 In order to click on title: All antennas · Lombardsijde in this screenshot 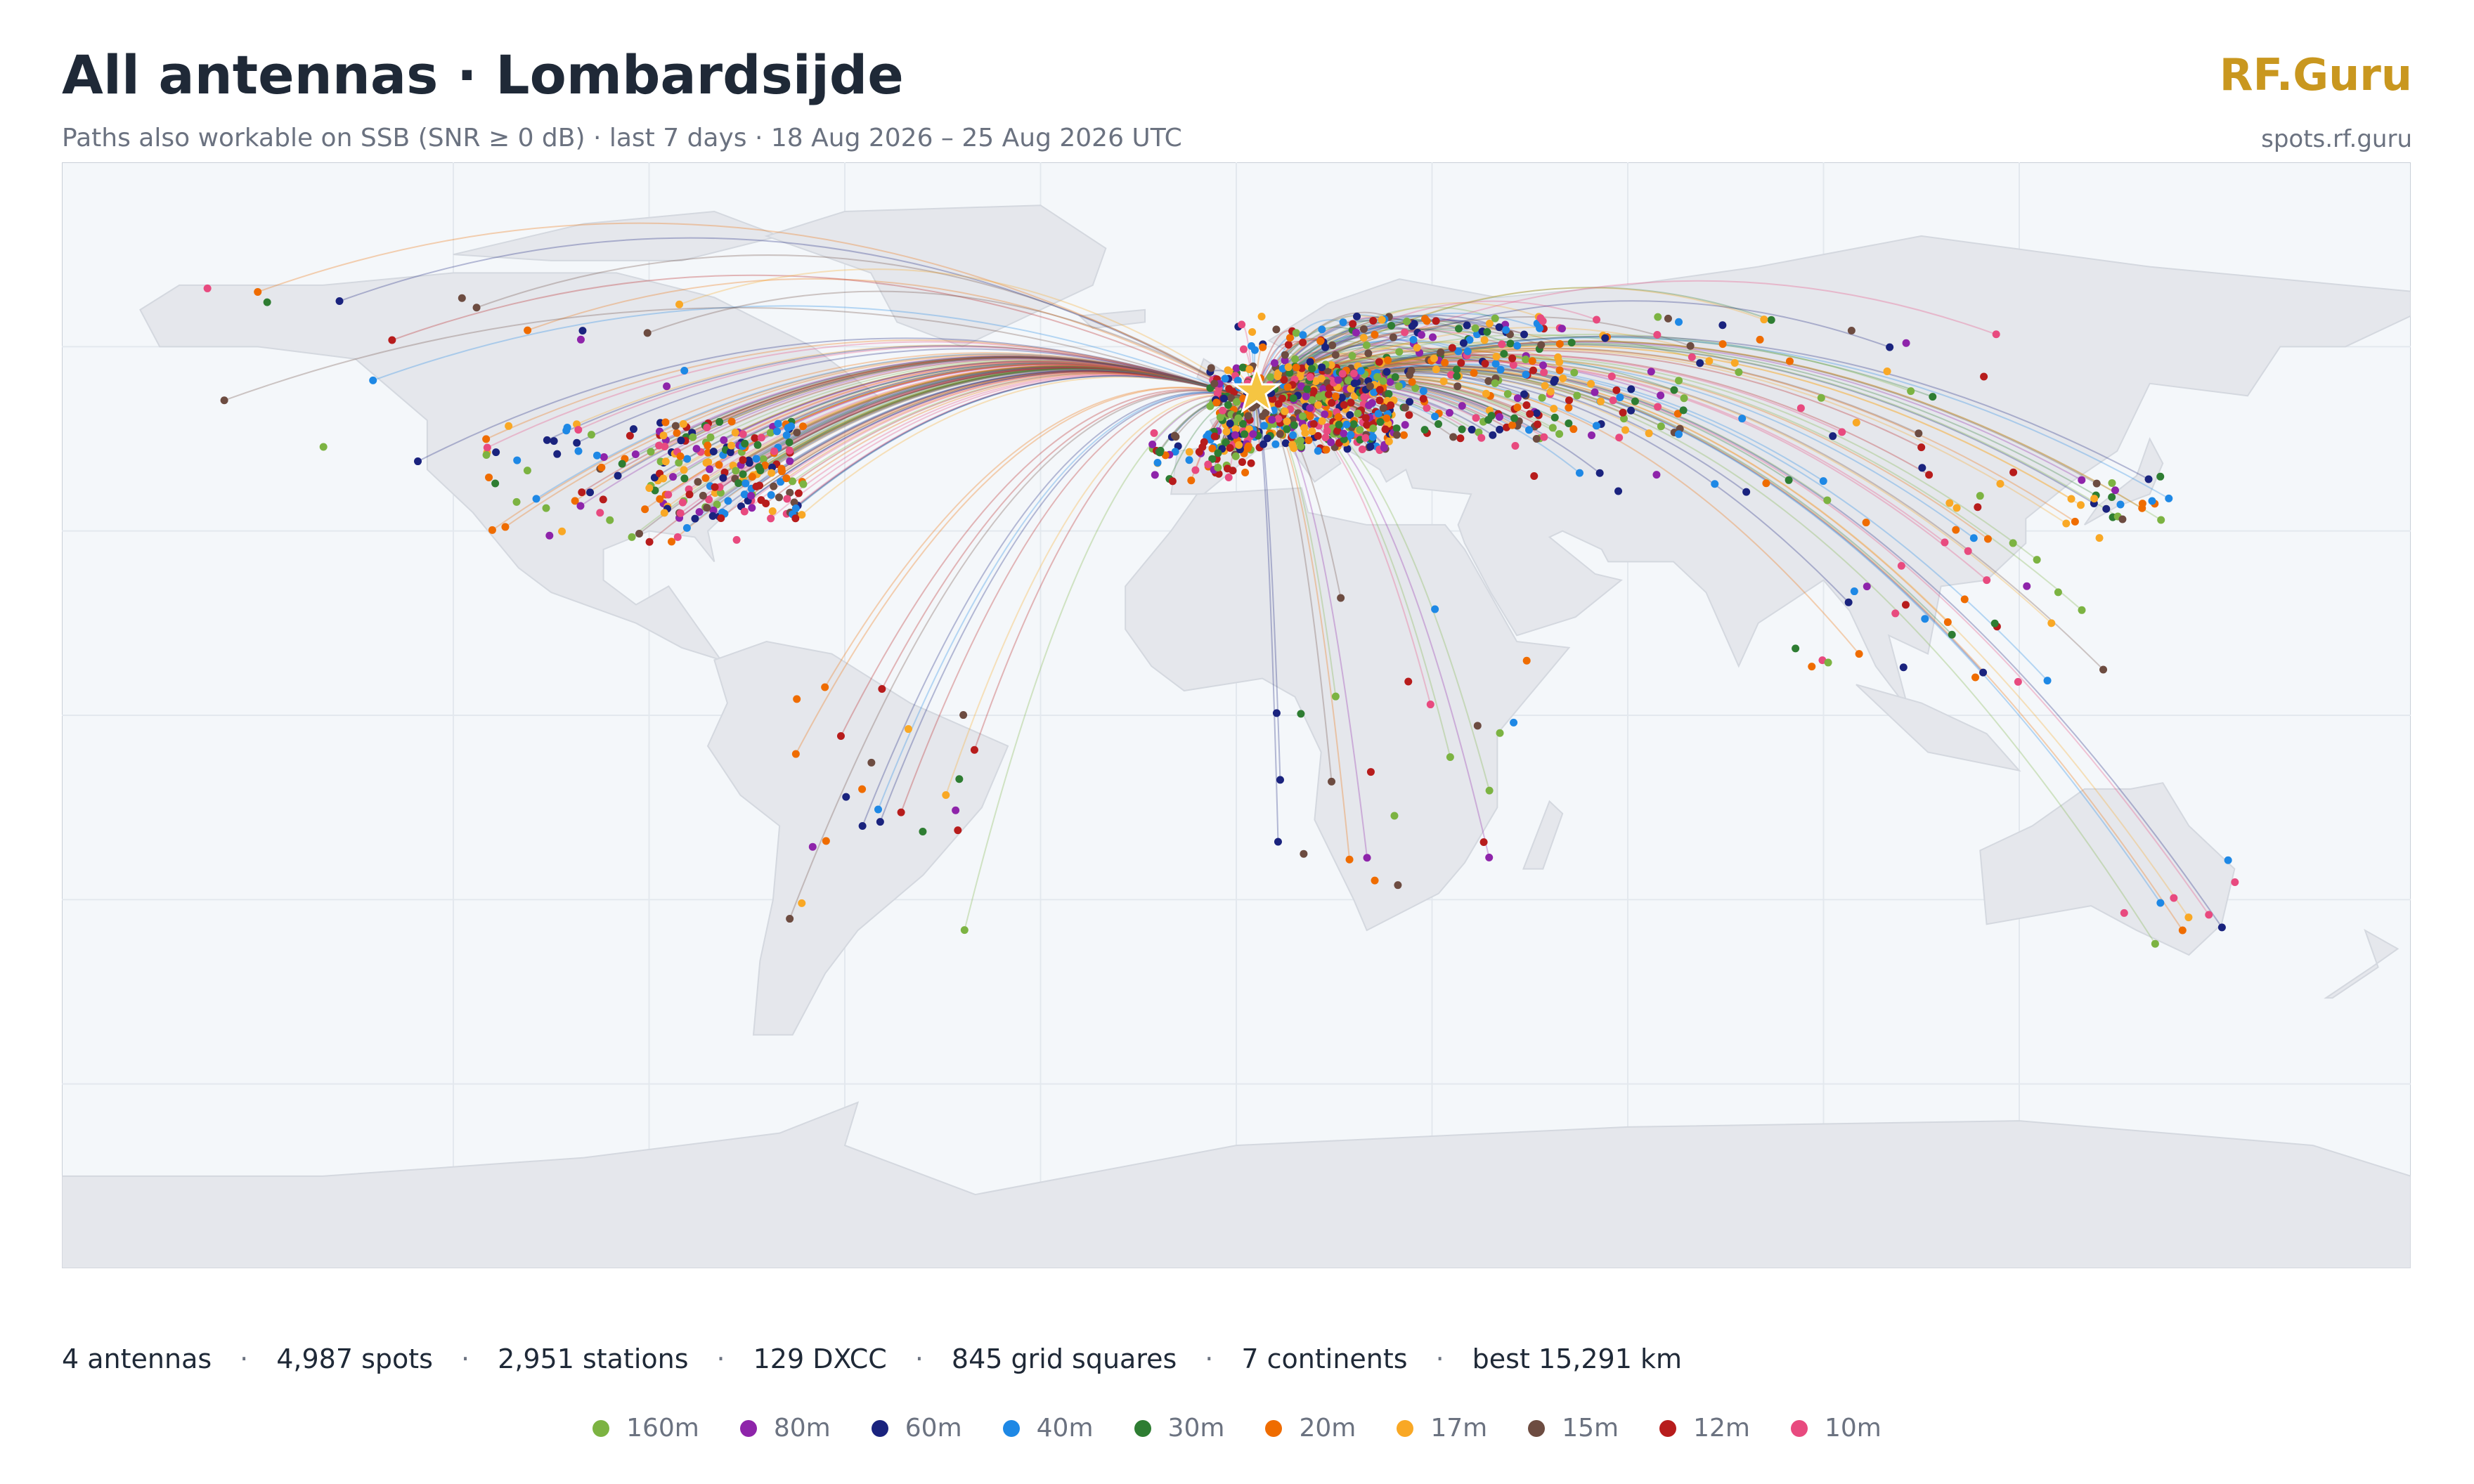, I will do `click(483, 75)`.